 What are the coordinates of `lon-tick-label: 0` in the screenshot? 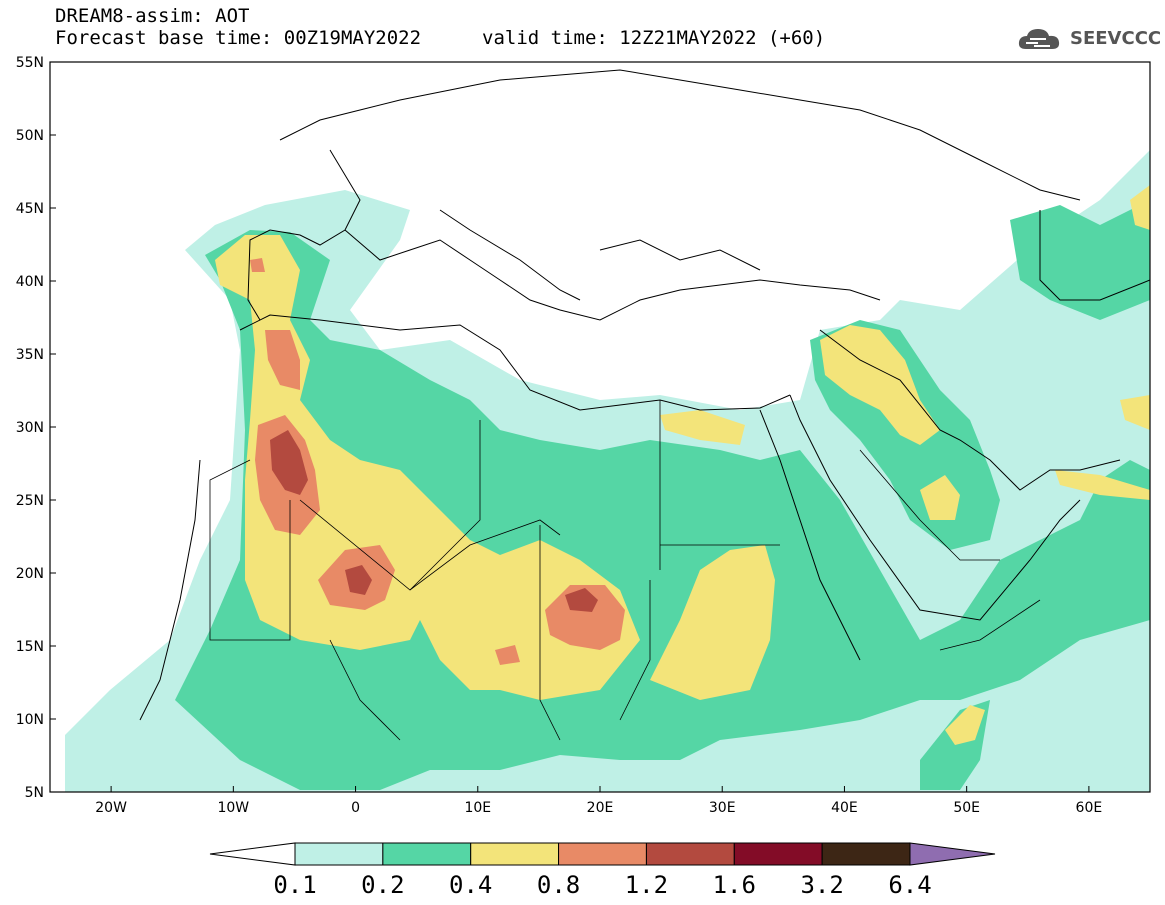 It's located at (355, 808).